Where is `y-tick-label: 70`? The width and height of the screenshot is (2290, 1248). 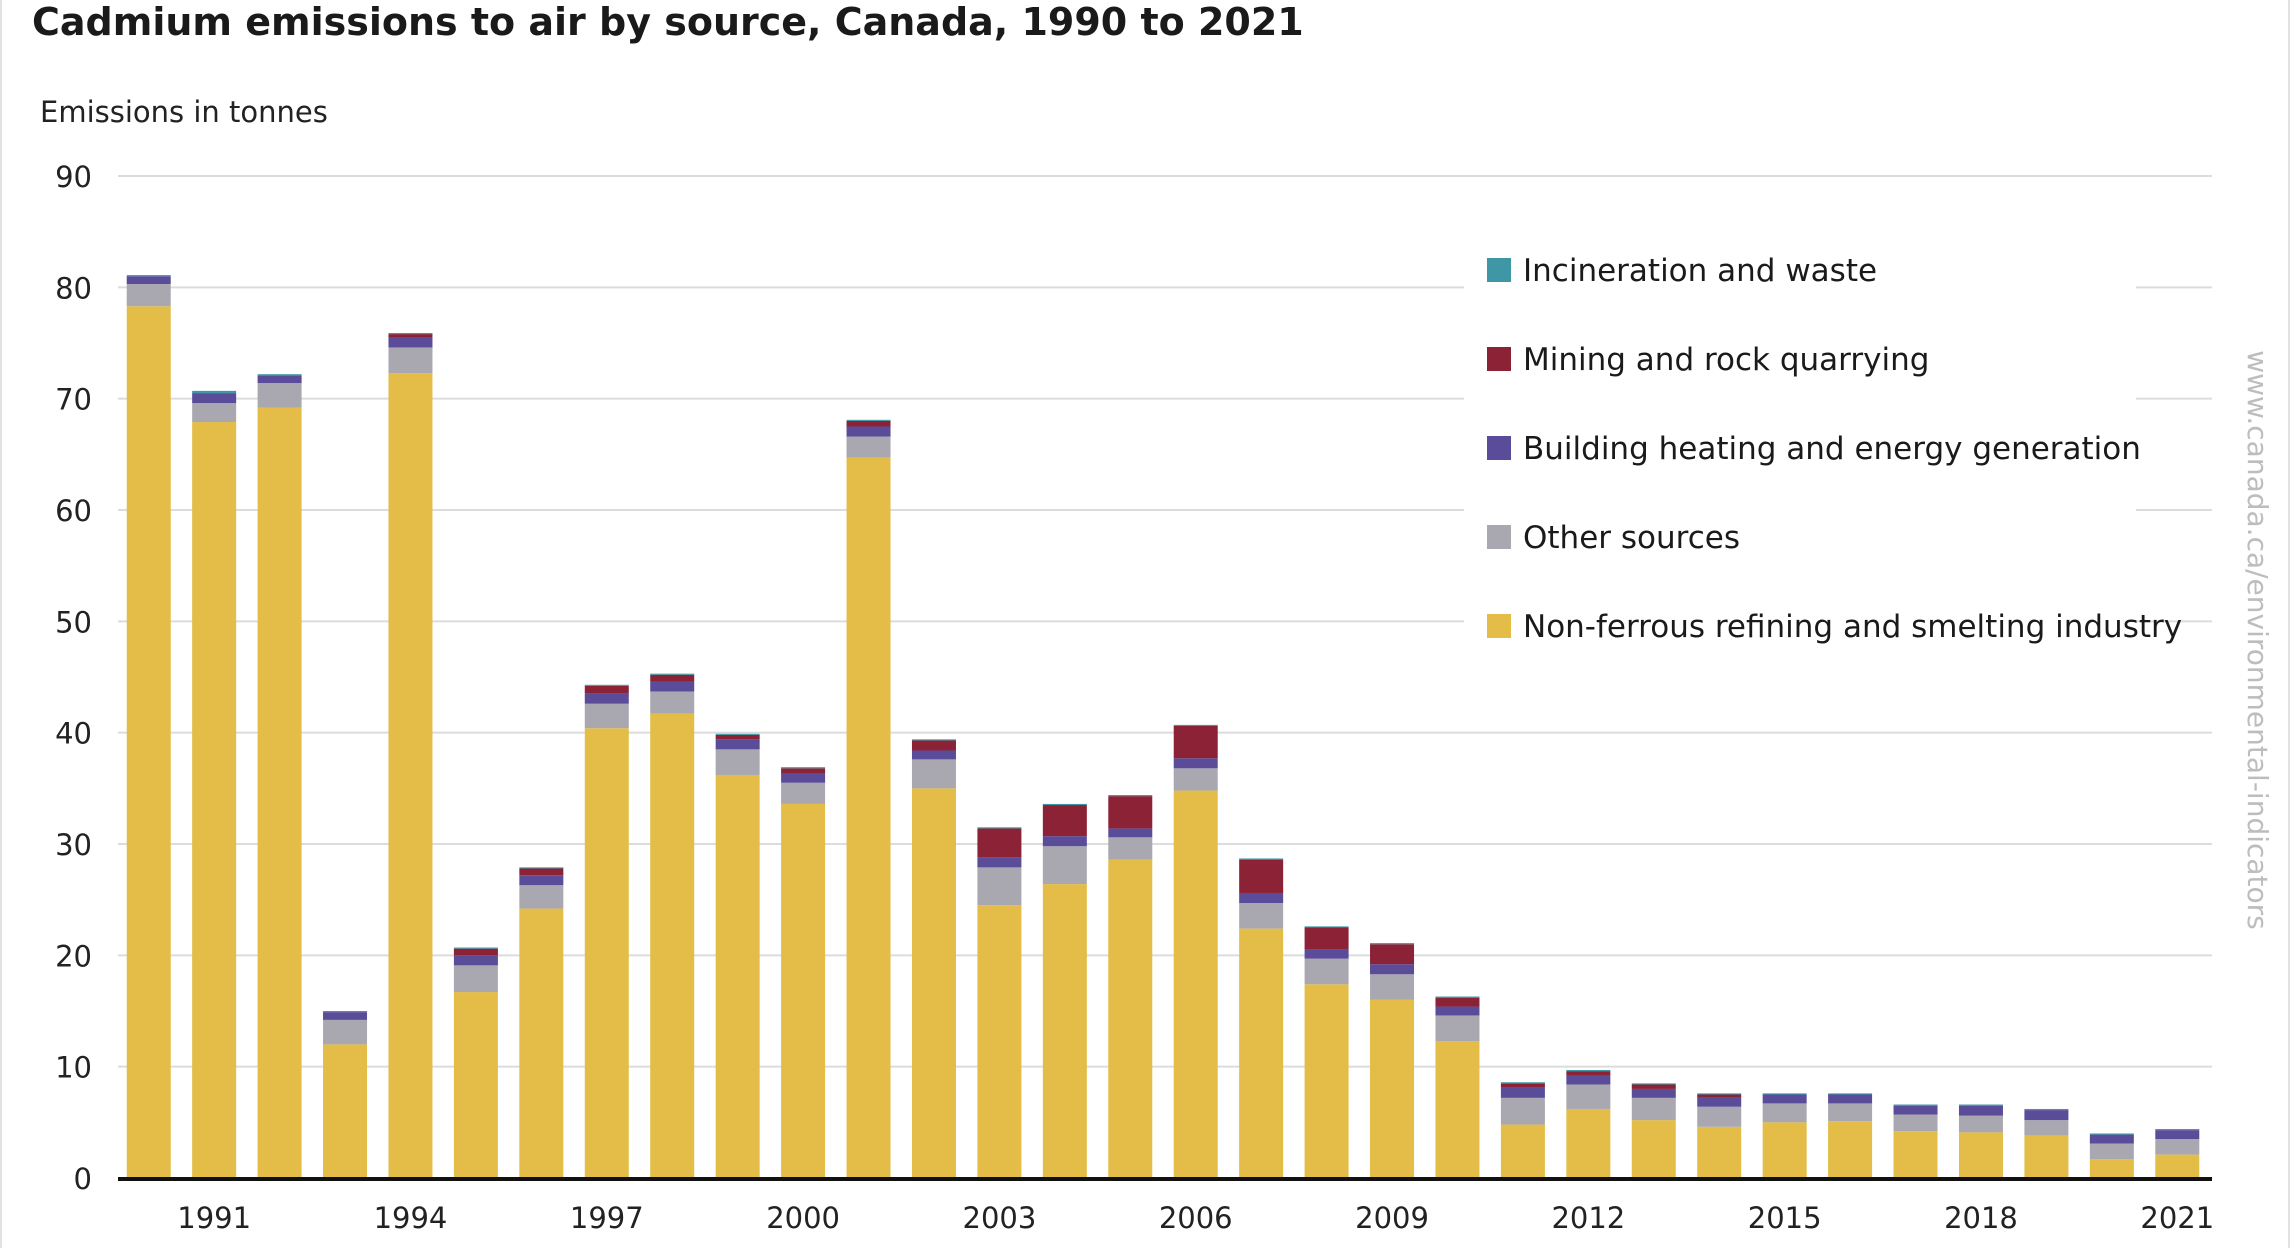 y-tick-label: 70 is located at coordinates (73, 400).